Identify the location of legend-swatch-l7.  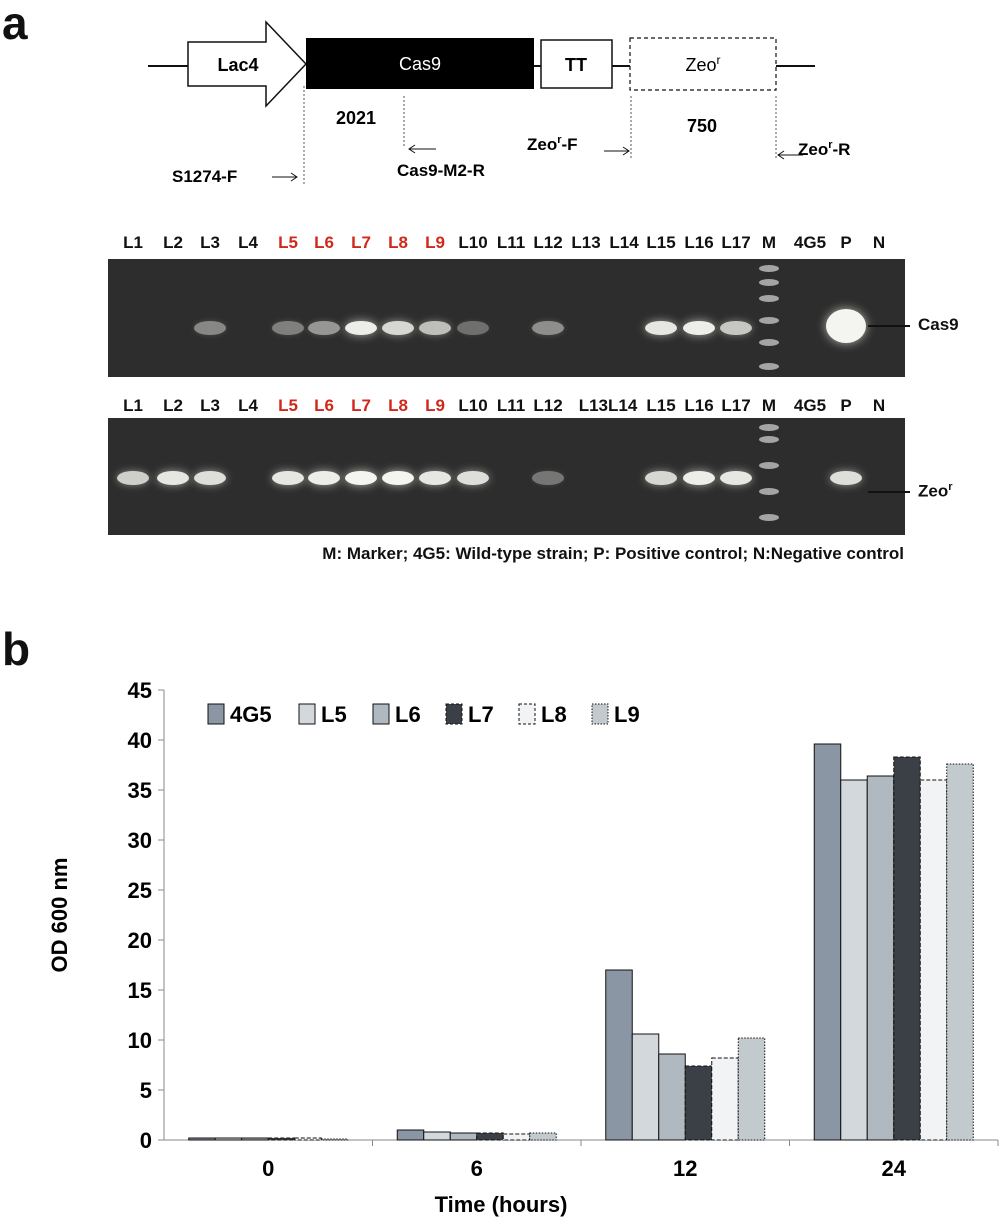
(454, 714).